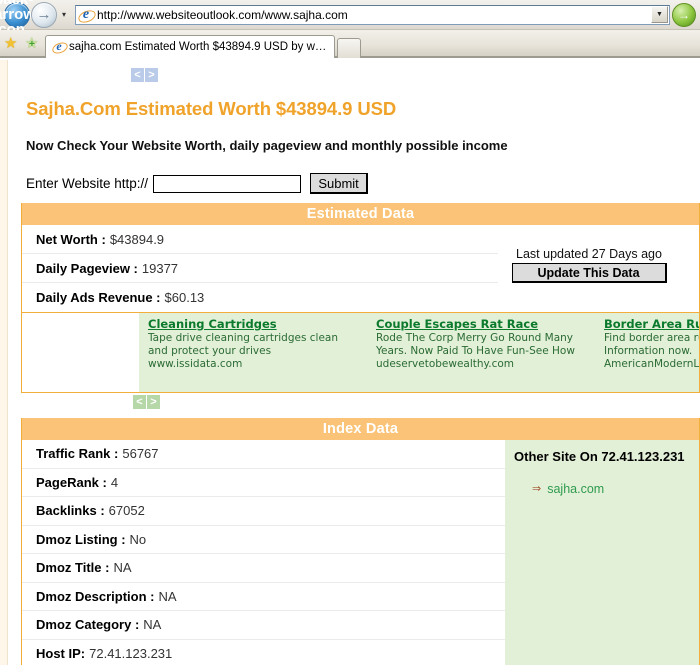 The height and width of the screenshot is (665, 700). I want to click on website-url-input, so click(227, 183).